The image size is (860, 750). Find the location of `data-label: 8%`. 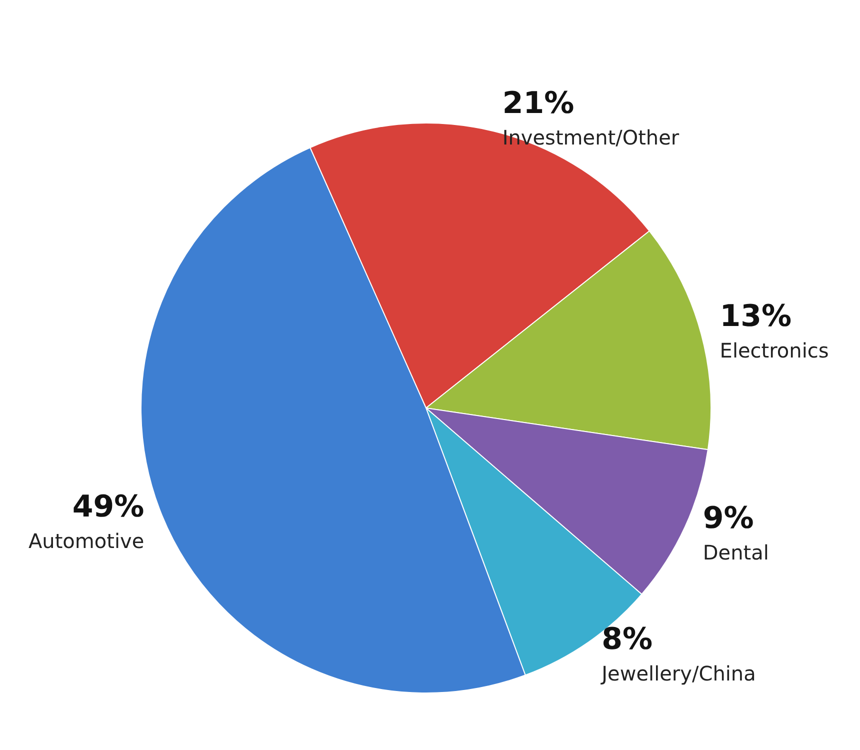

data-label: 8% is located at coordinates (627, 640).